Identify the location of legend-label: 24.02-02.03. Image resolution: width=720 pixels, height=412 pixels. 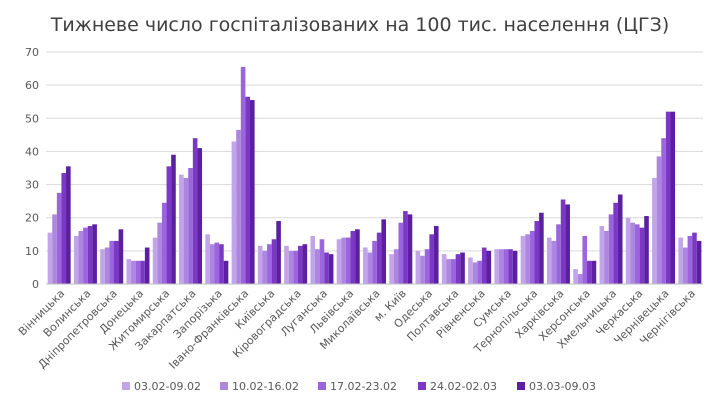
(463, 386).